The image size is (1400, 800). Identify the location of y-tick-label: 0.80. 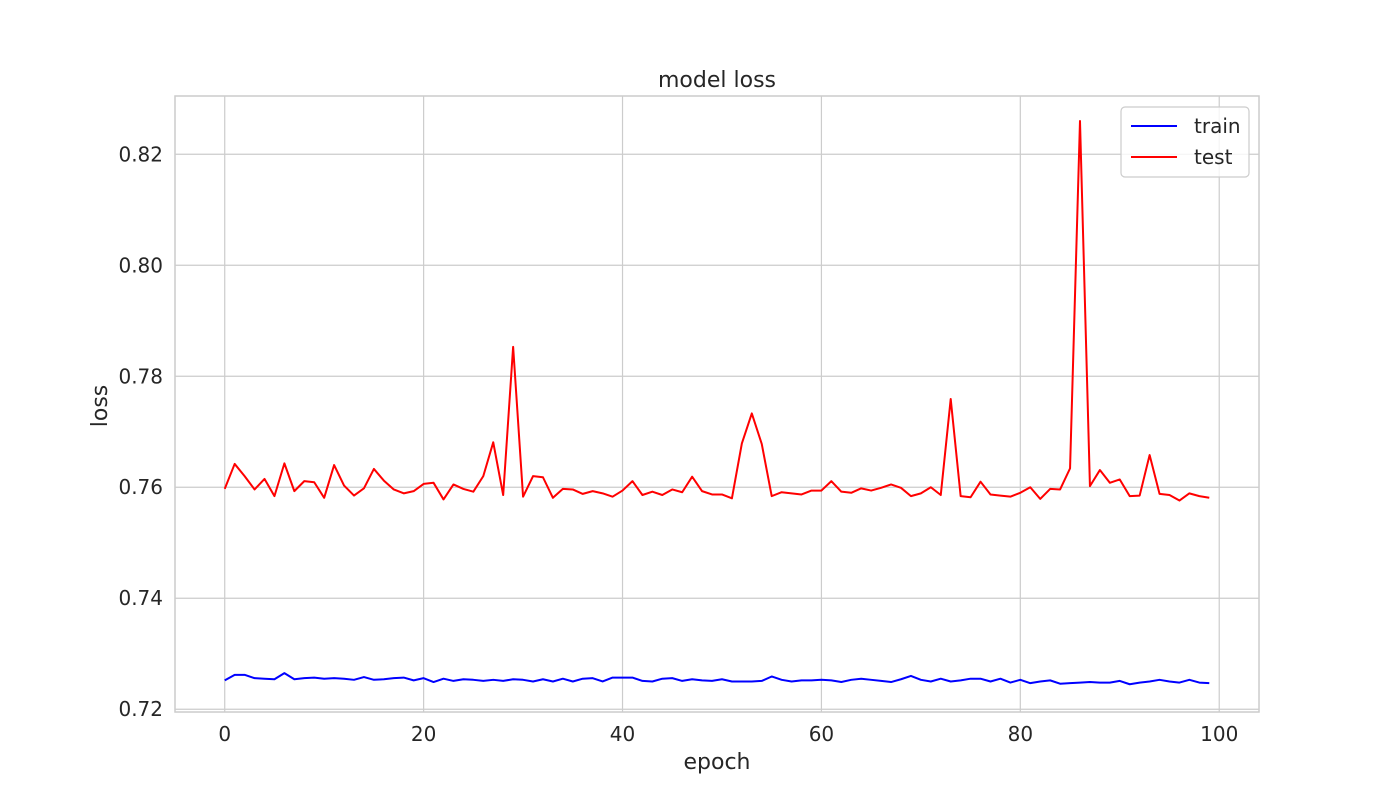
(140, 265).